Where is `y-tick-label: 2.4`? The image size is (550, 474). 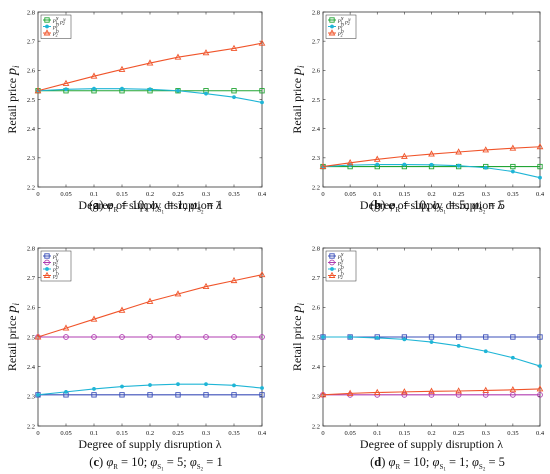 y-tick-label: 2.4 is located at coordinates (316, 367).